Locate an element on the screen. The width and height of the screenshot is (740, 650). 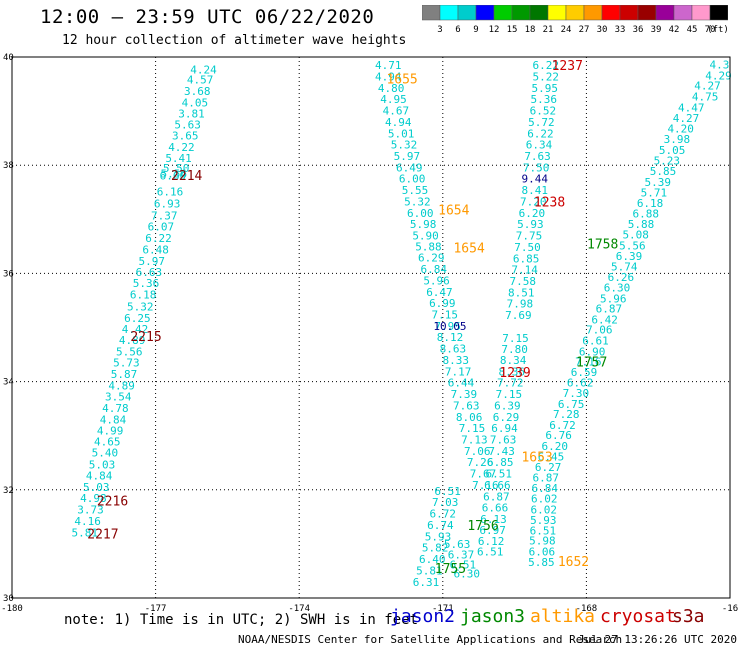
wave-height-value: 6.47 is located at coordinates (439, 292).